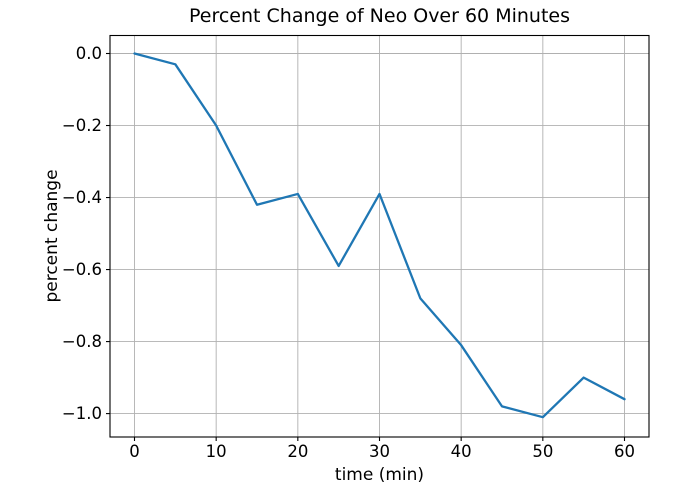 The height and width of the screenshot is (494, 695). What do you see at coordinates (52, 236) in the screenshot?
I see `y-axis-label: percent change` at bounding box center [52, 236].